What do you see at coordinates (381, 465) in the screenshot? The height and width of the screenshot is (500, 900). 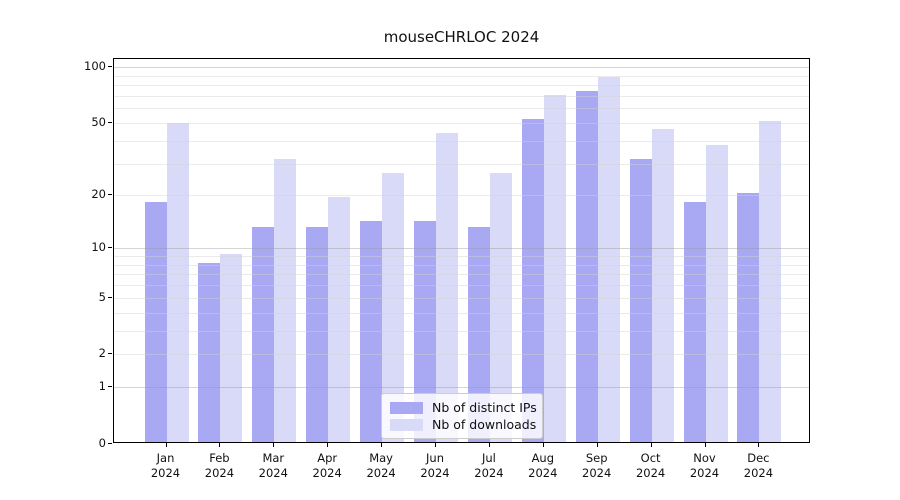 I see `x-tick-label: May 2024` at bounding box center [381, 465].